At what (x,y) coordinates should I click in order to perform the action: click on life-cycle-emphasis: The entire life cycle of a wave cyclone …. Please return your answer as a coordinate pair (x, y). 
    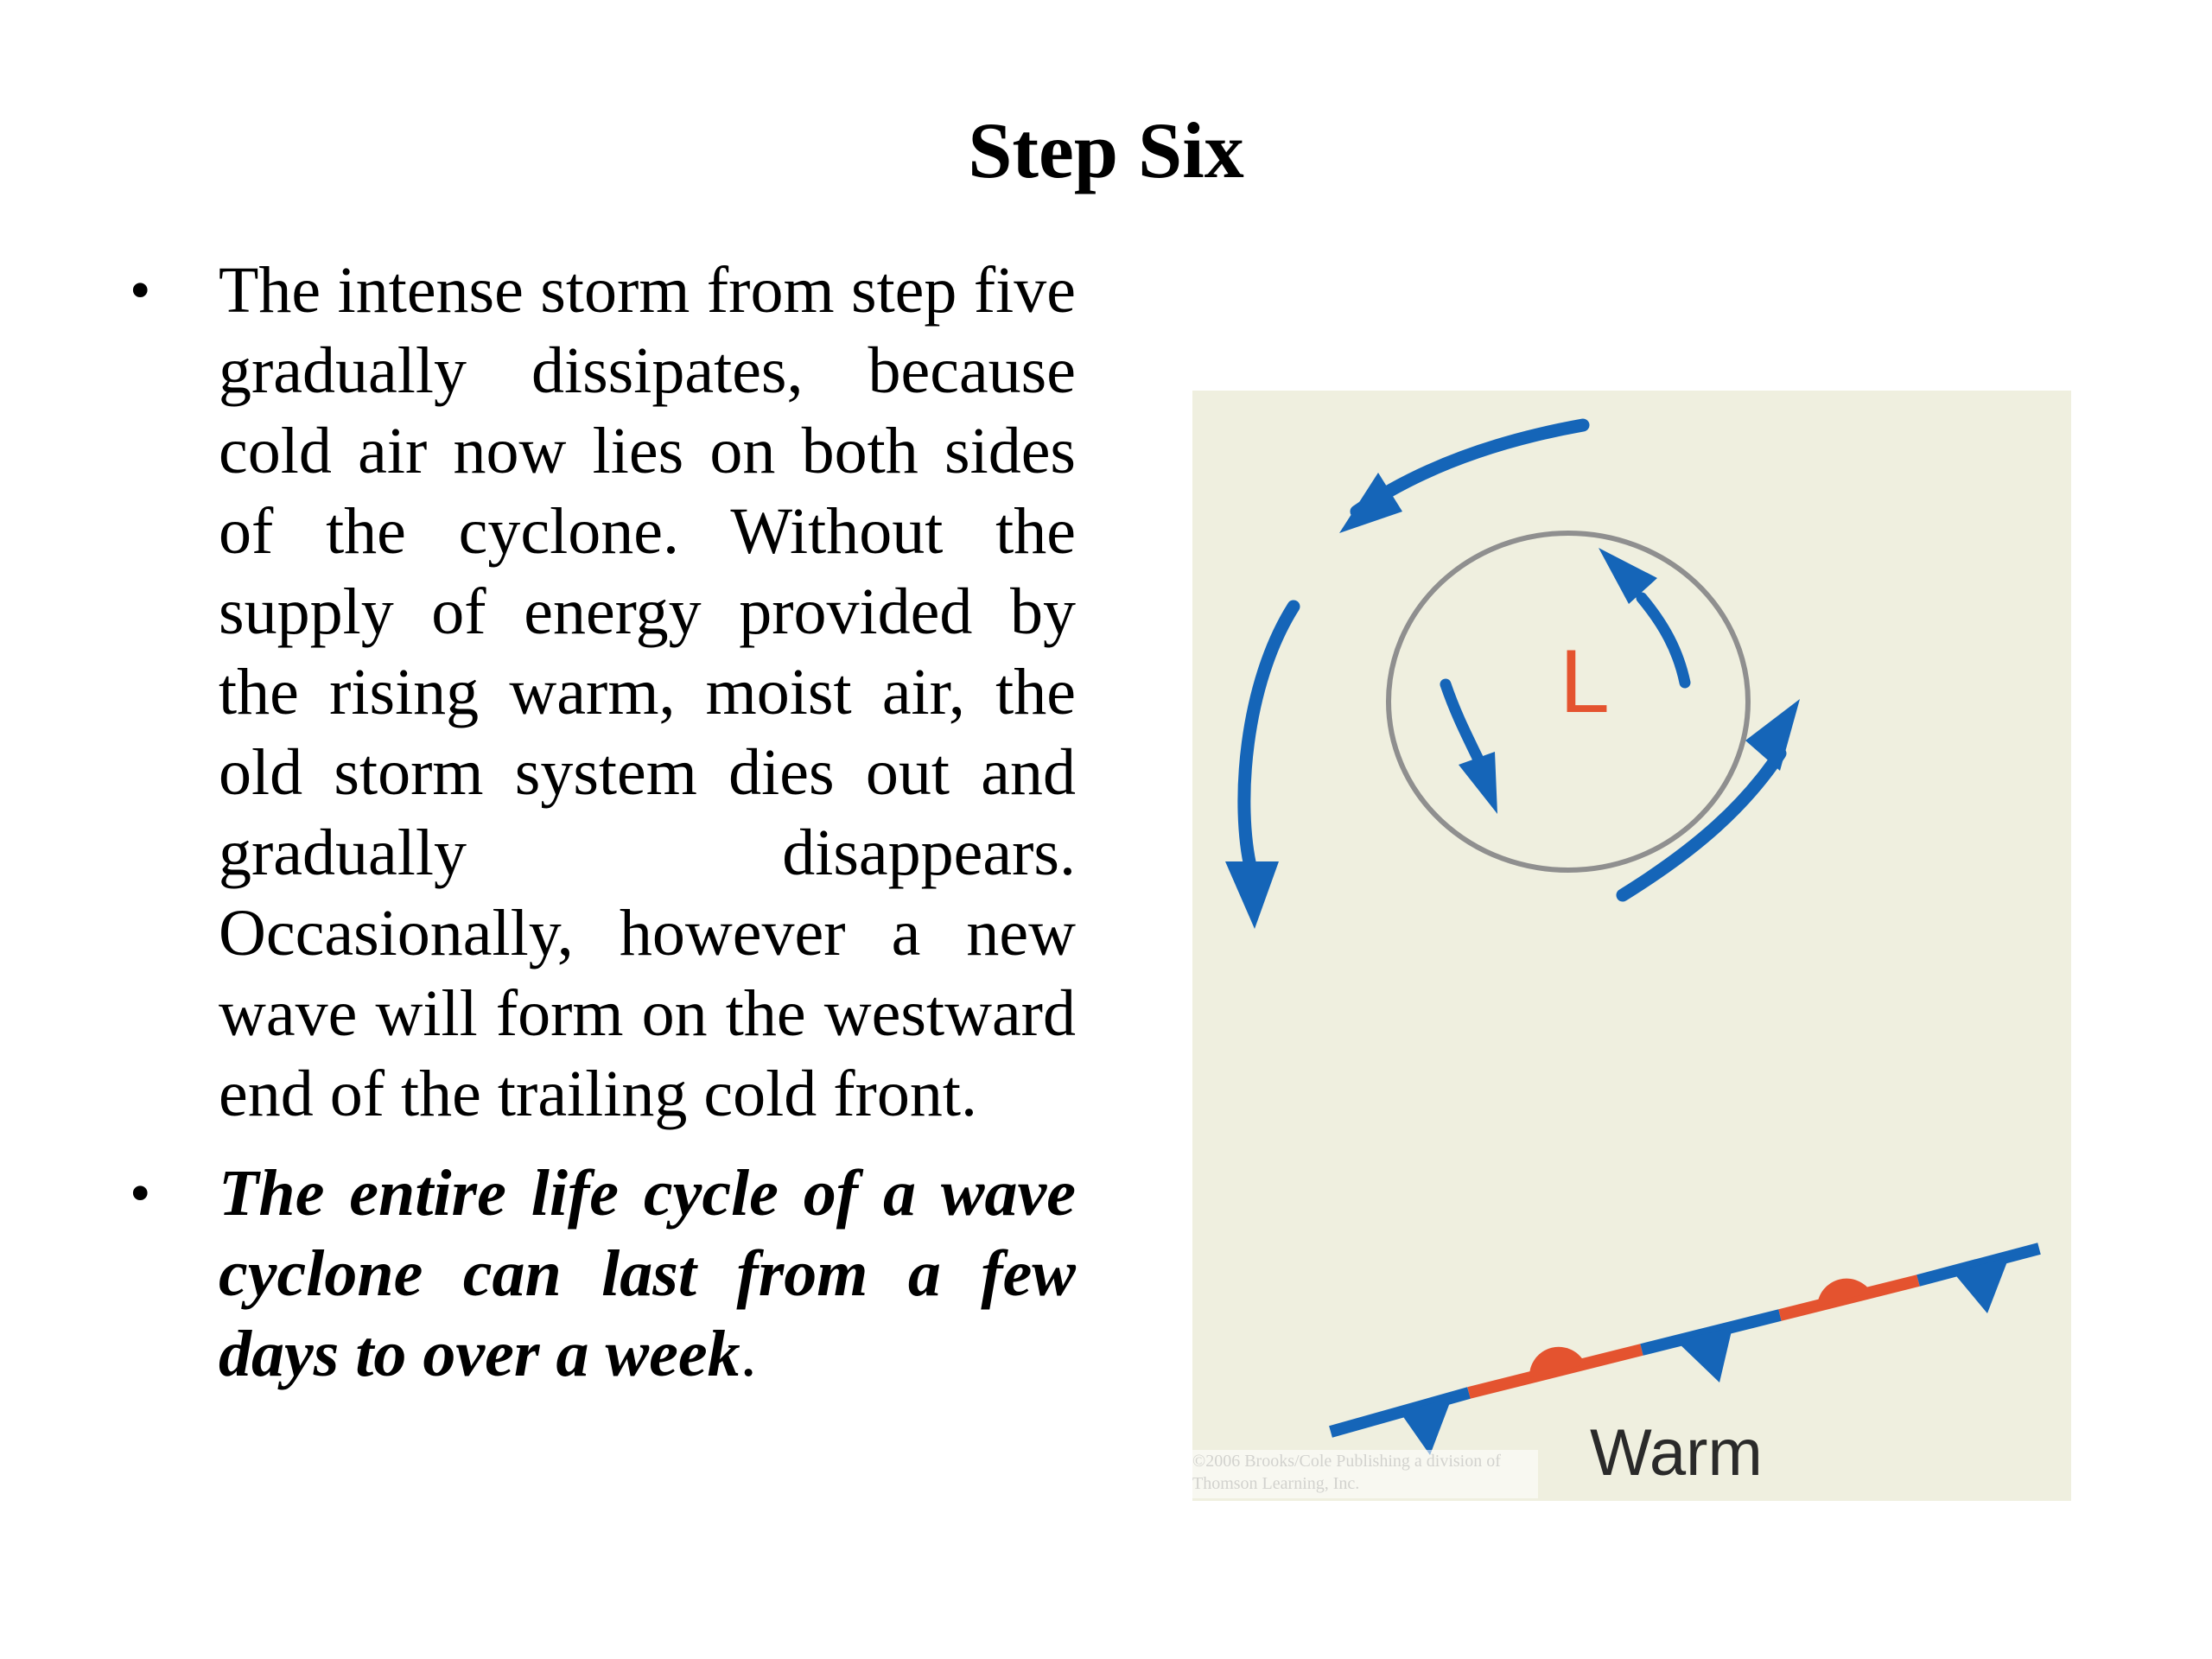
    Looking at the image, I should click on (647, 1273).